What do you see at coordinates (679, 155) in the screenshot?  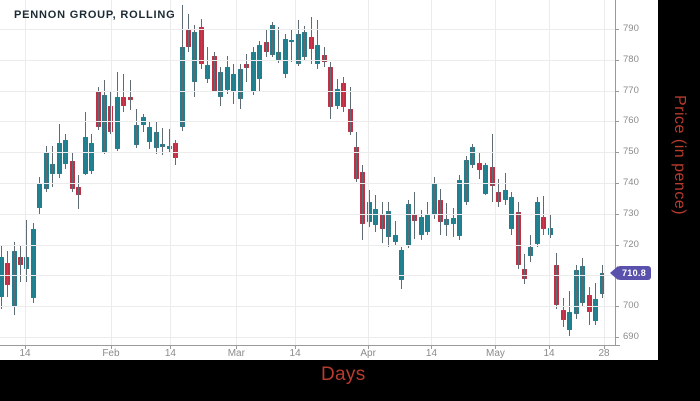 I see `y-axis-title: Price (in pence)` at bounding box center [679, 155].